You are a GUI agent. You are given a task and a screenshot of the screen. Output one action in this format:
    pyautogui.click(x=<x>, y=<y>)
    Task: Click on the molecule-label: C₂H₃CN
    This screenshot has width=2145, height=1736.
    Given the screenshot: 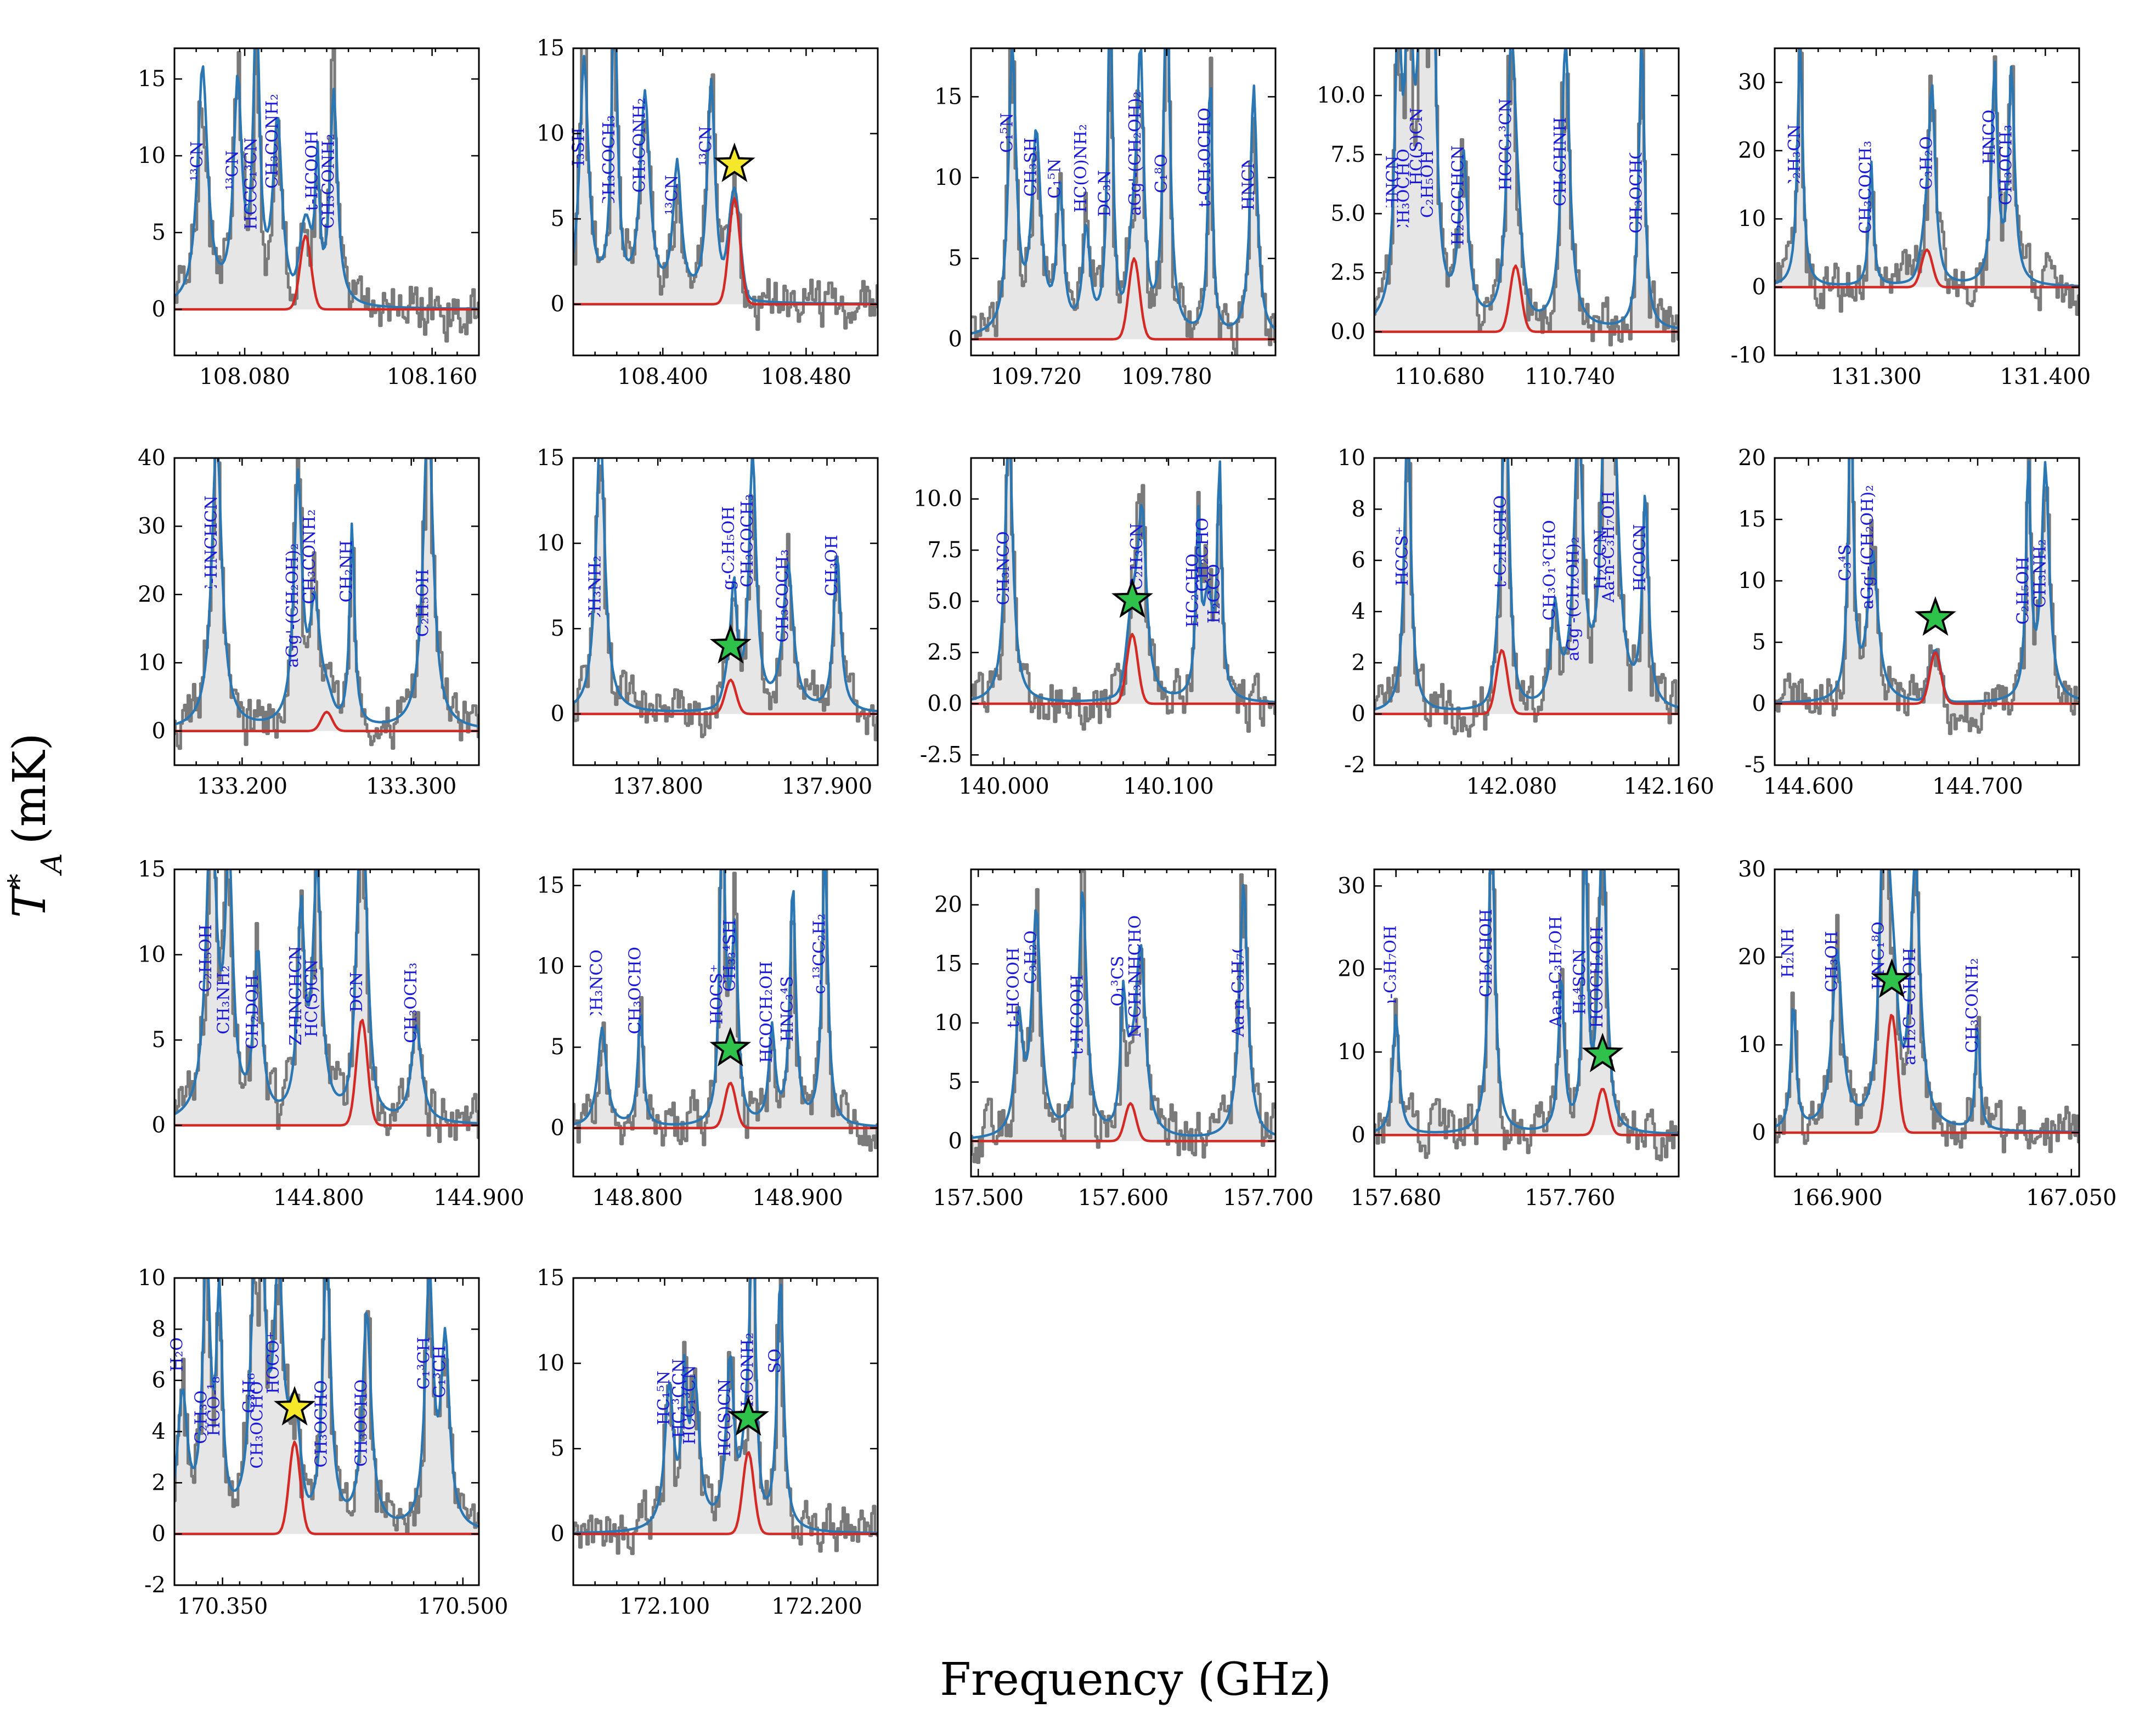 What is the action you would take?
    pyautogui.click(x=1794, y=157)
    